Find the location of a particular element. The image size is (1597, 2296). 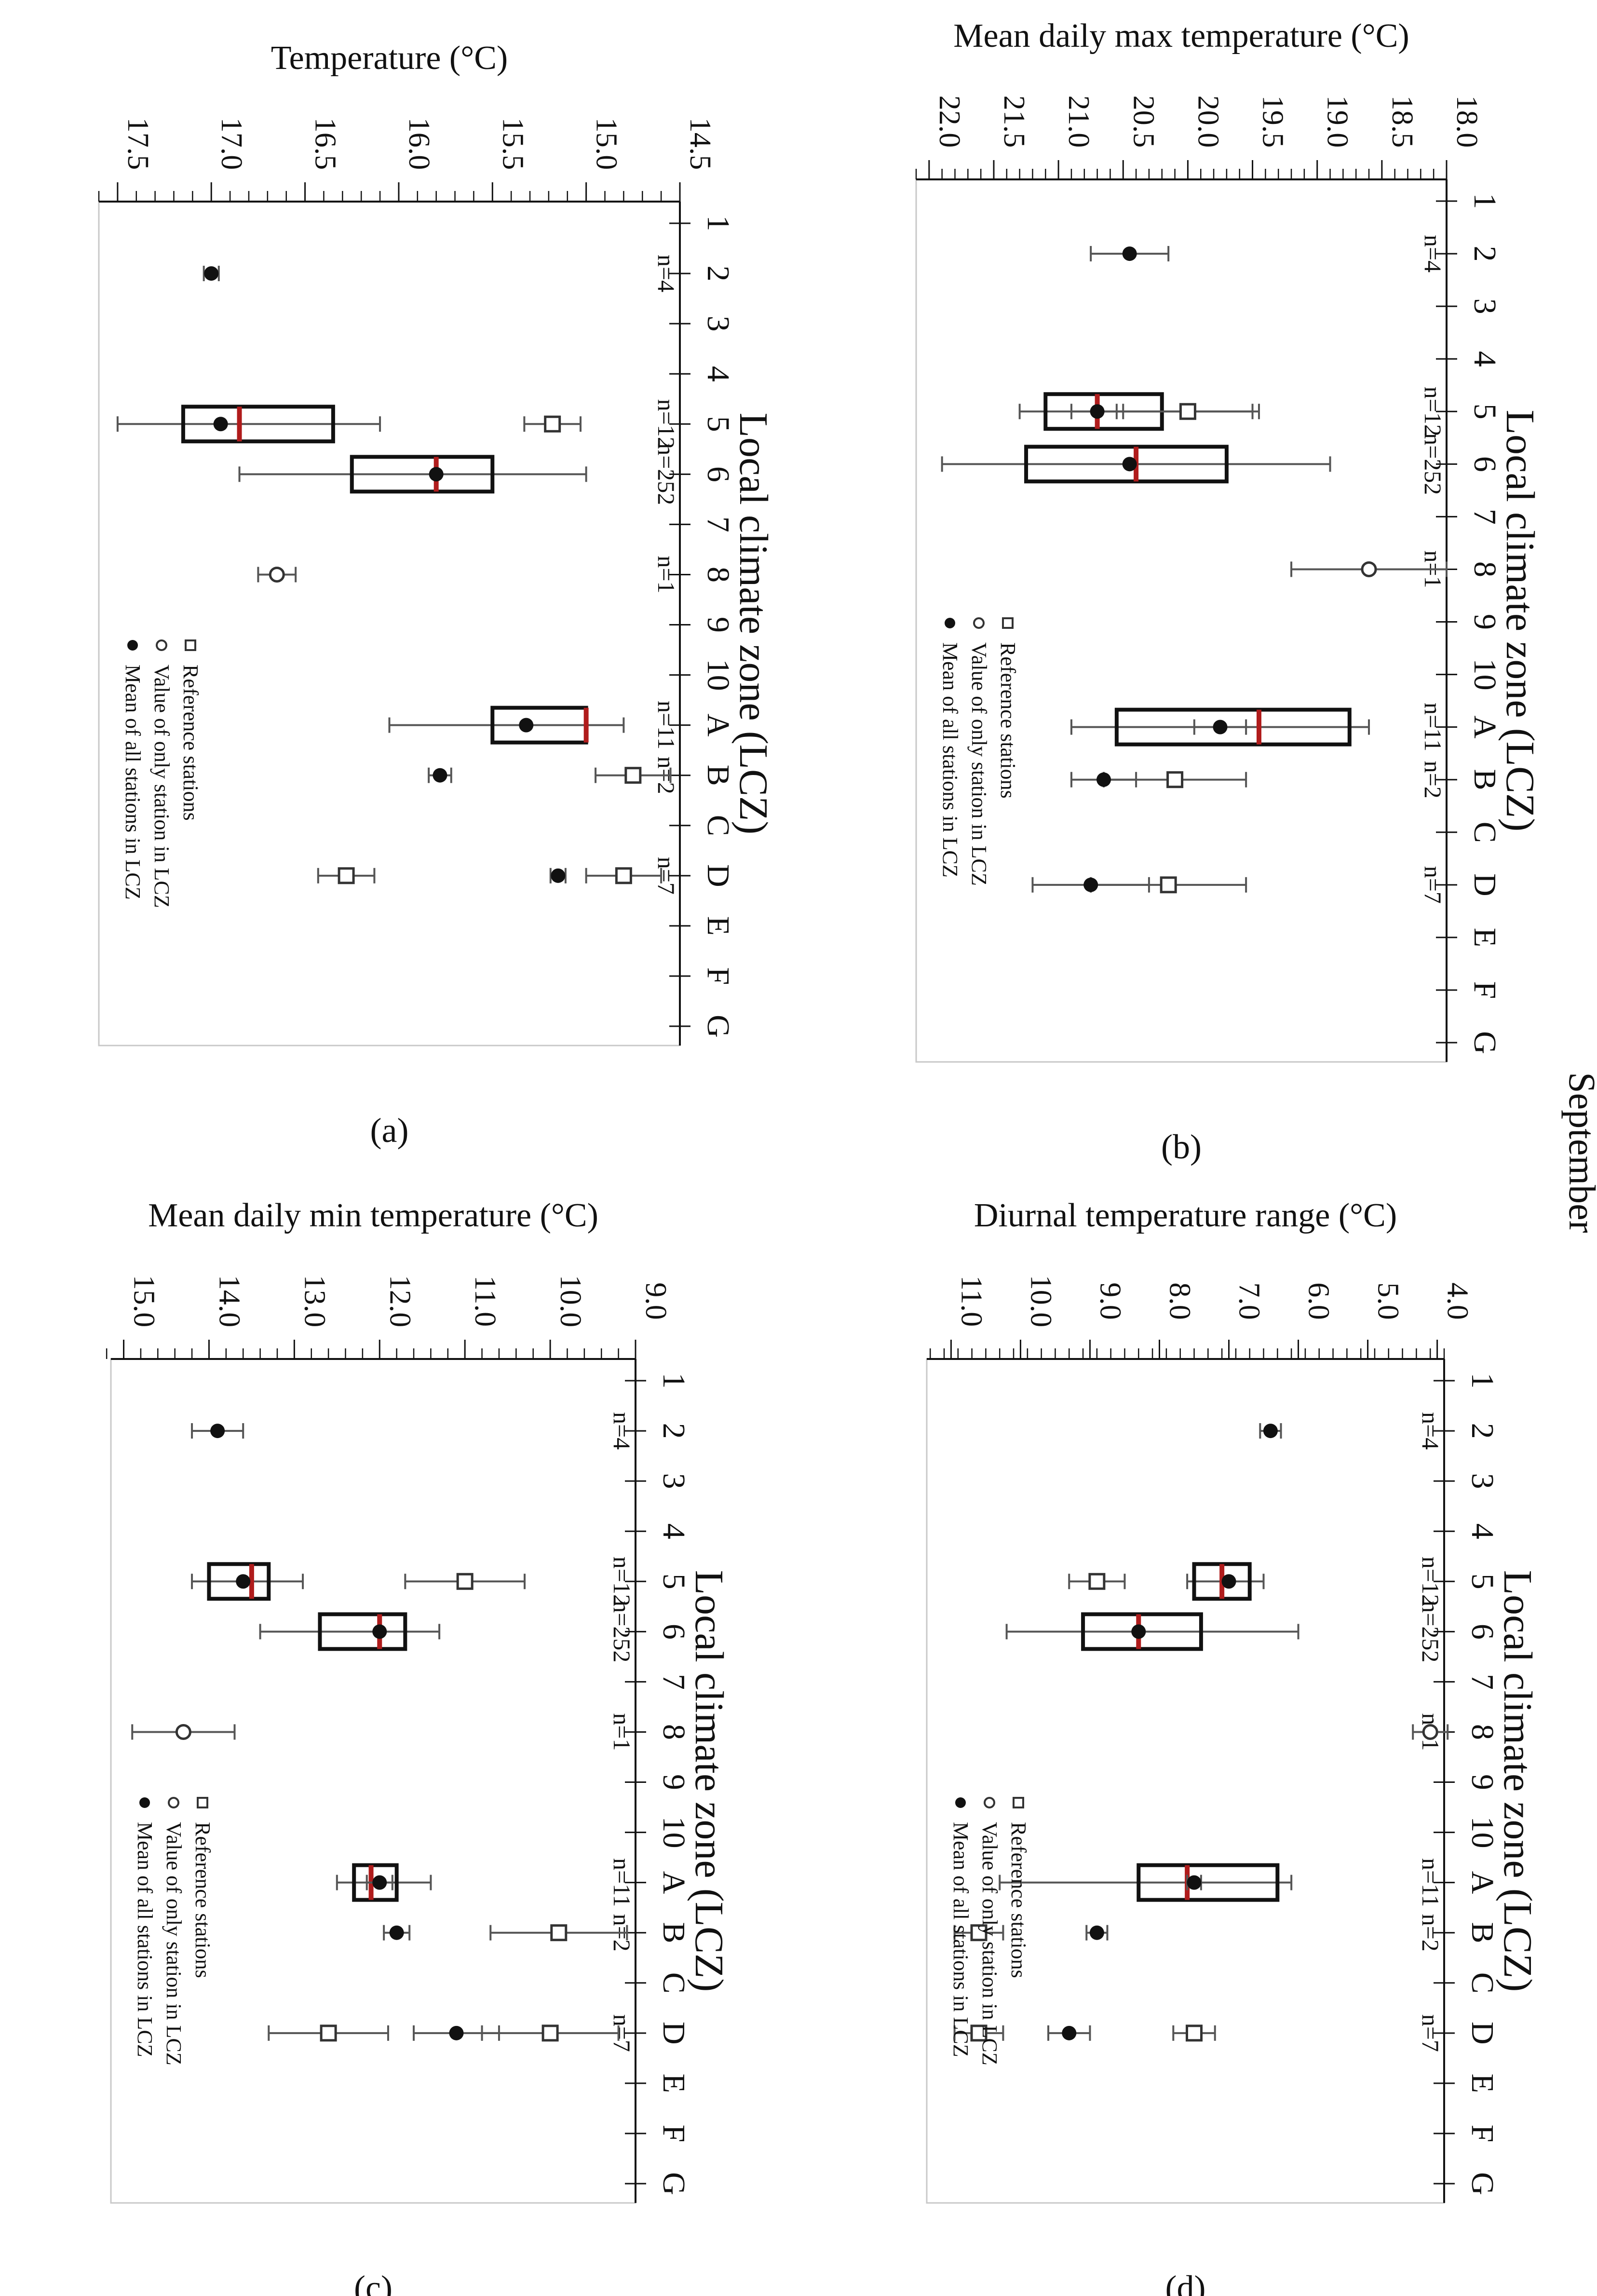

zone-label: A is located at coordinates (1484, 727).